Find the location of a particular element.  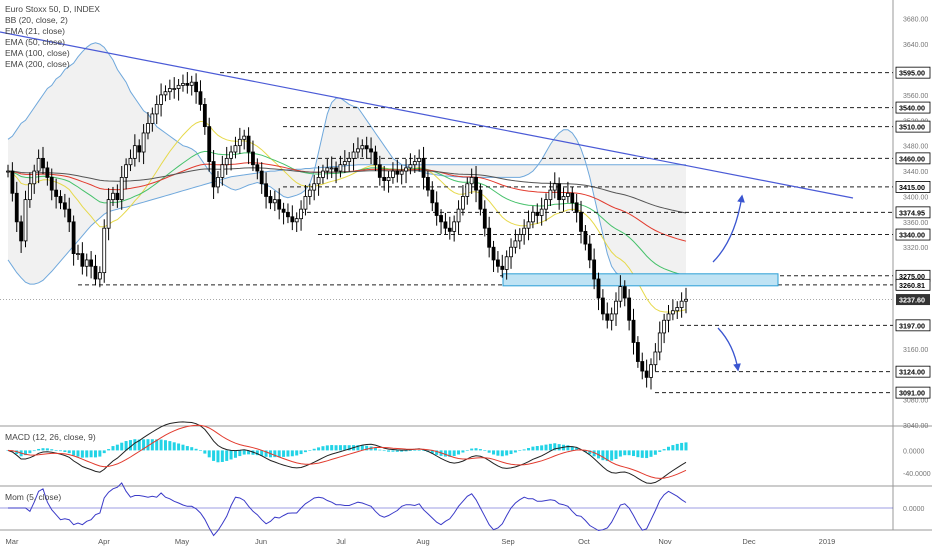

level-label: 3197.00 is located at coordinates (912, 325).